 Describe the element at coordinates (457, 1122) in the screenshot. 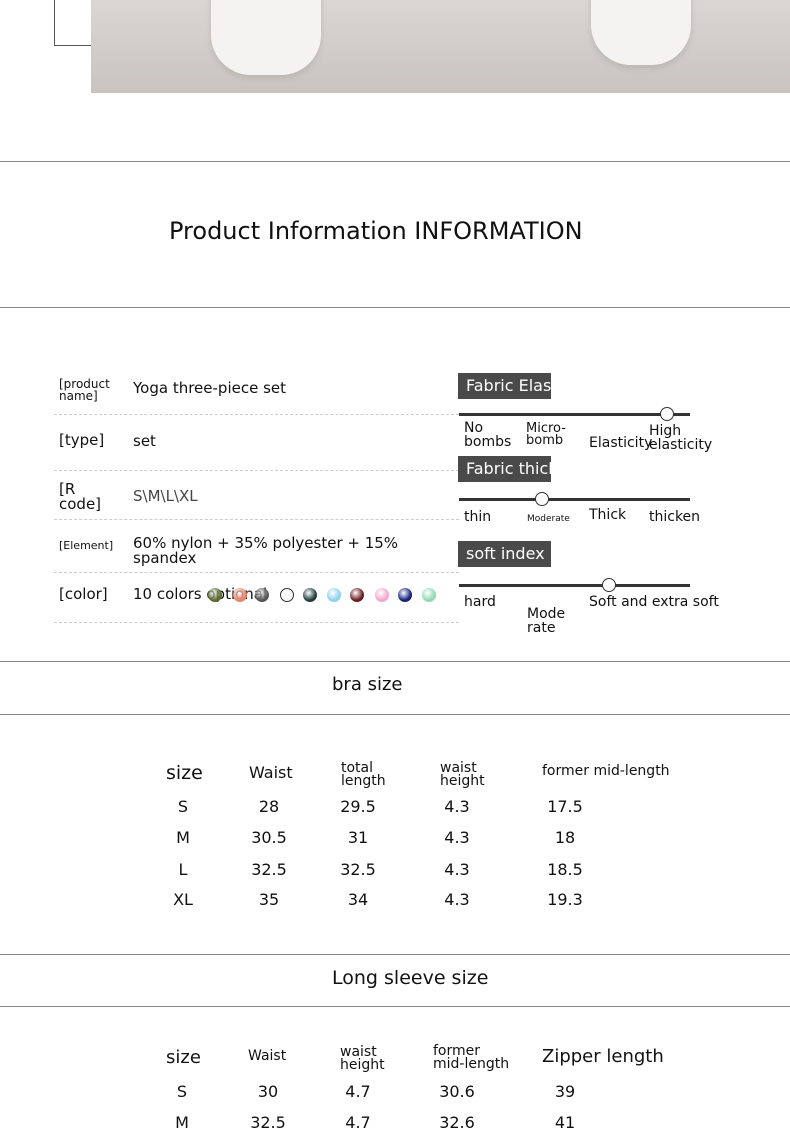

I see `table-cell: 32.6` at that location.